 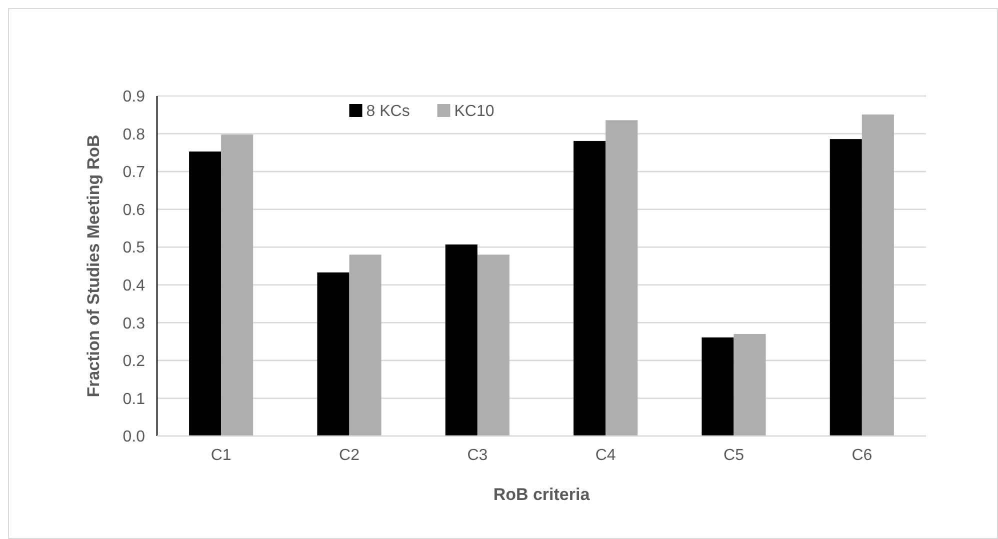 I want to click on x-tick-label: C2, so click(x=349, y=455).